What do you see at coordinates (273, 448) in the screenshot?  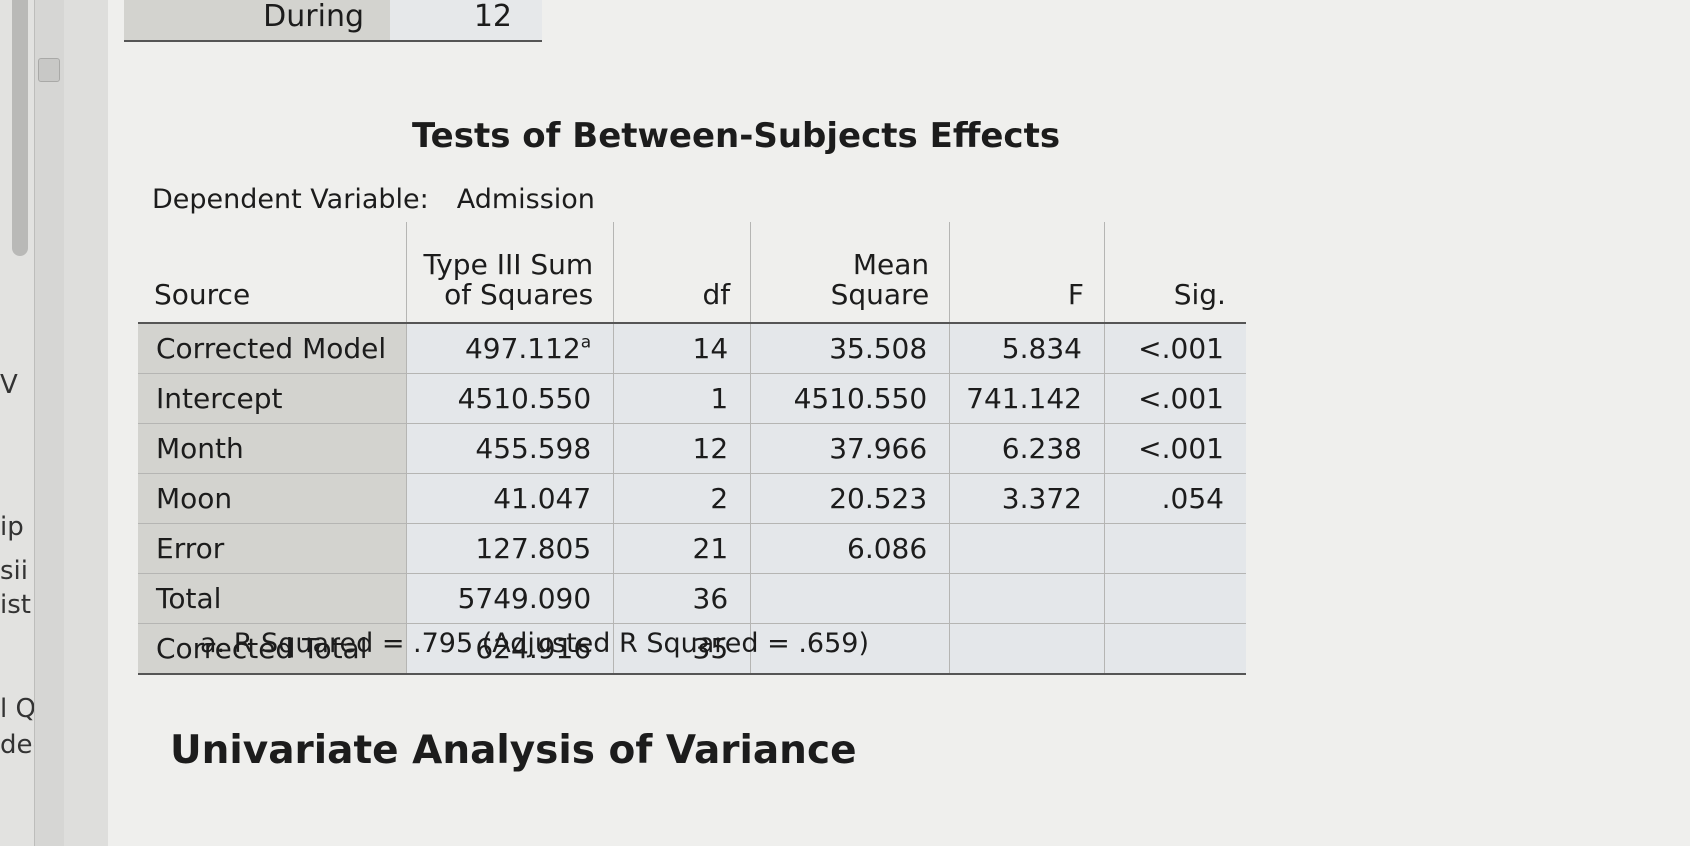 I see `row-source: Month` at bounding box center [273, 448].